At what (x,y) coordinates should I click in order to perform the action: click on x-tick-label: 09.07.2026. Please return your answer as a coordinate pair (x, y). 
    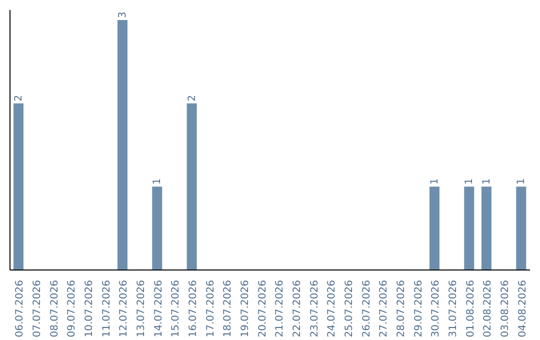
    Looking at the image, I should click on (72, 309).